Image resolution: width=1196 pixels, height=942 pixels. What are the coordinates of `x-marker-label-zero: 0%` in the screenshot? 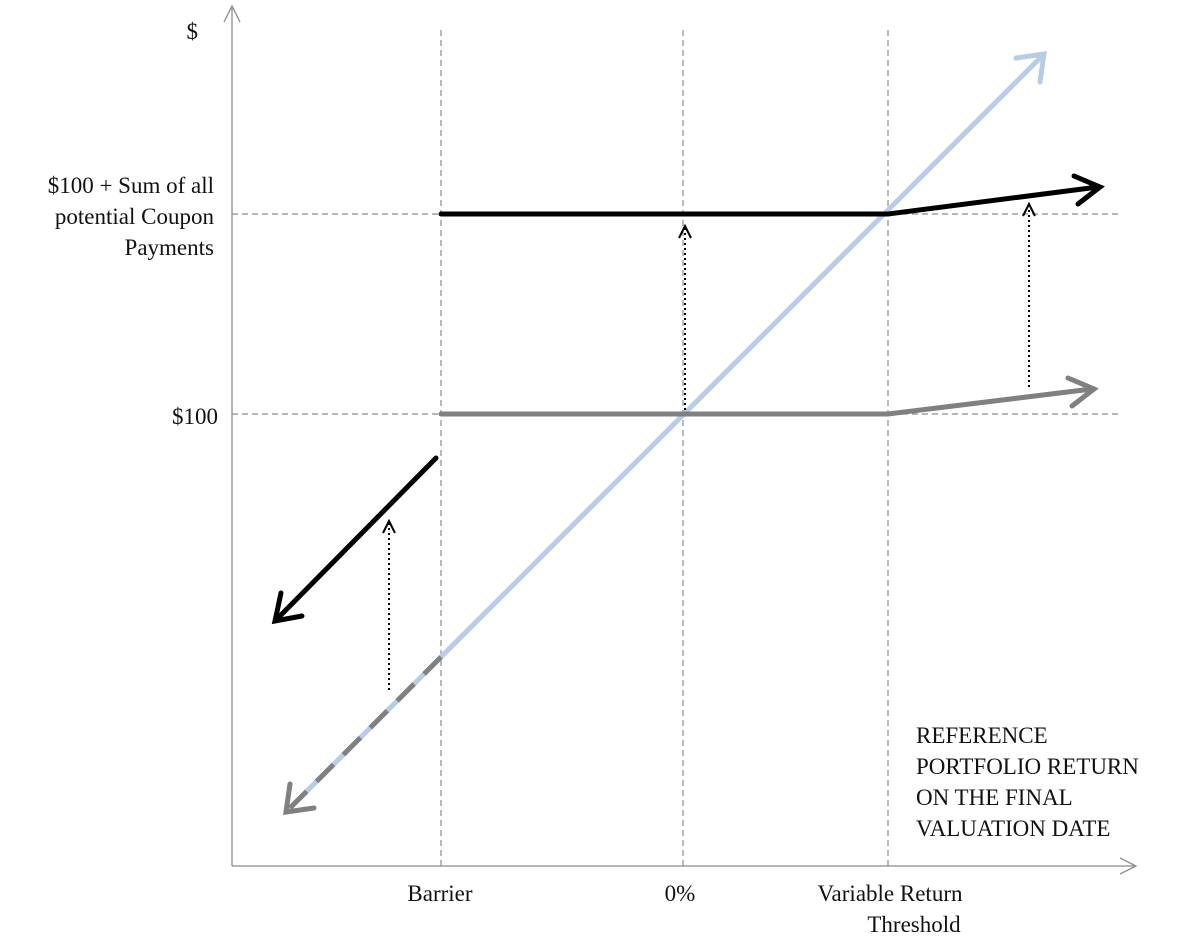 It's located at (680, 893).